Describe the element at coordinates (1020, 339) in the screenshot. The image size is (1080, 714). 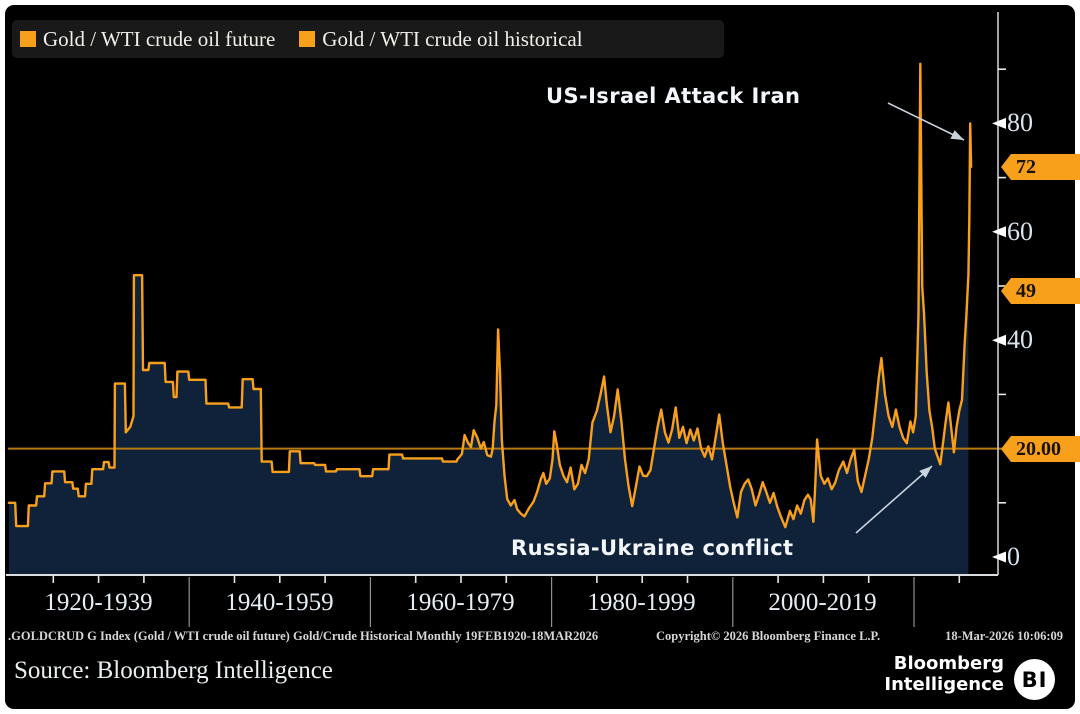
I see `y-axis-label-40: 40` at that location.